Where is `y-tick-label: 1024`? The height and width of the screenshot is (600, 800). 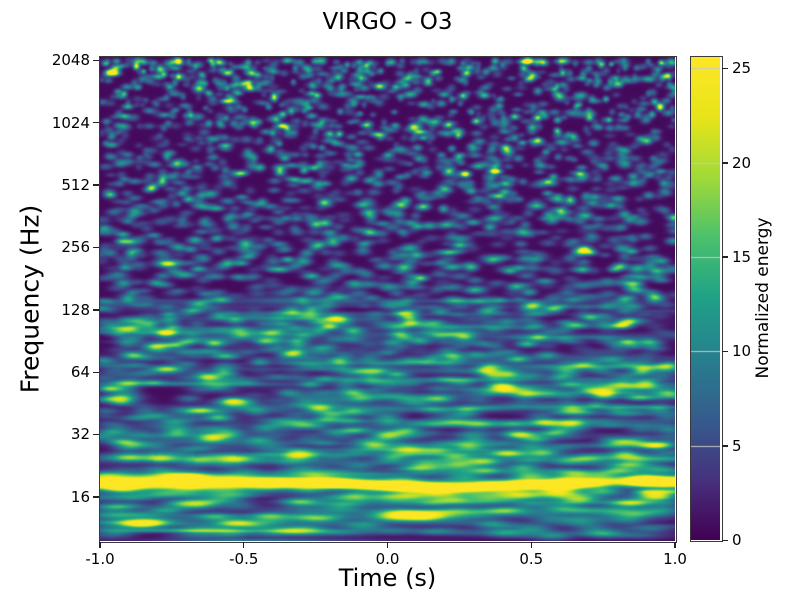 y-tick-label: 1024 is located at coordinates (70, 122).